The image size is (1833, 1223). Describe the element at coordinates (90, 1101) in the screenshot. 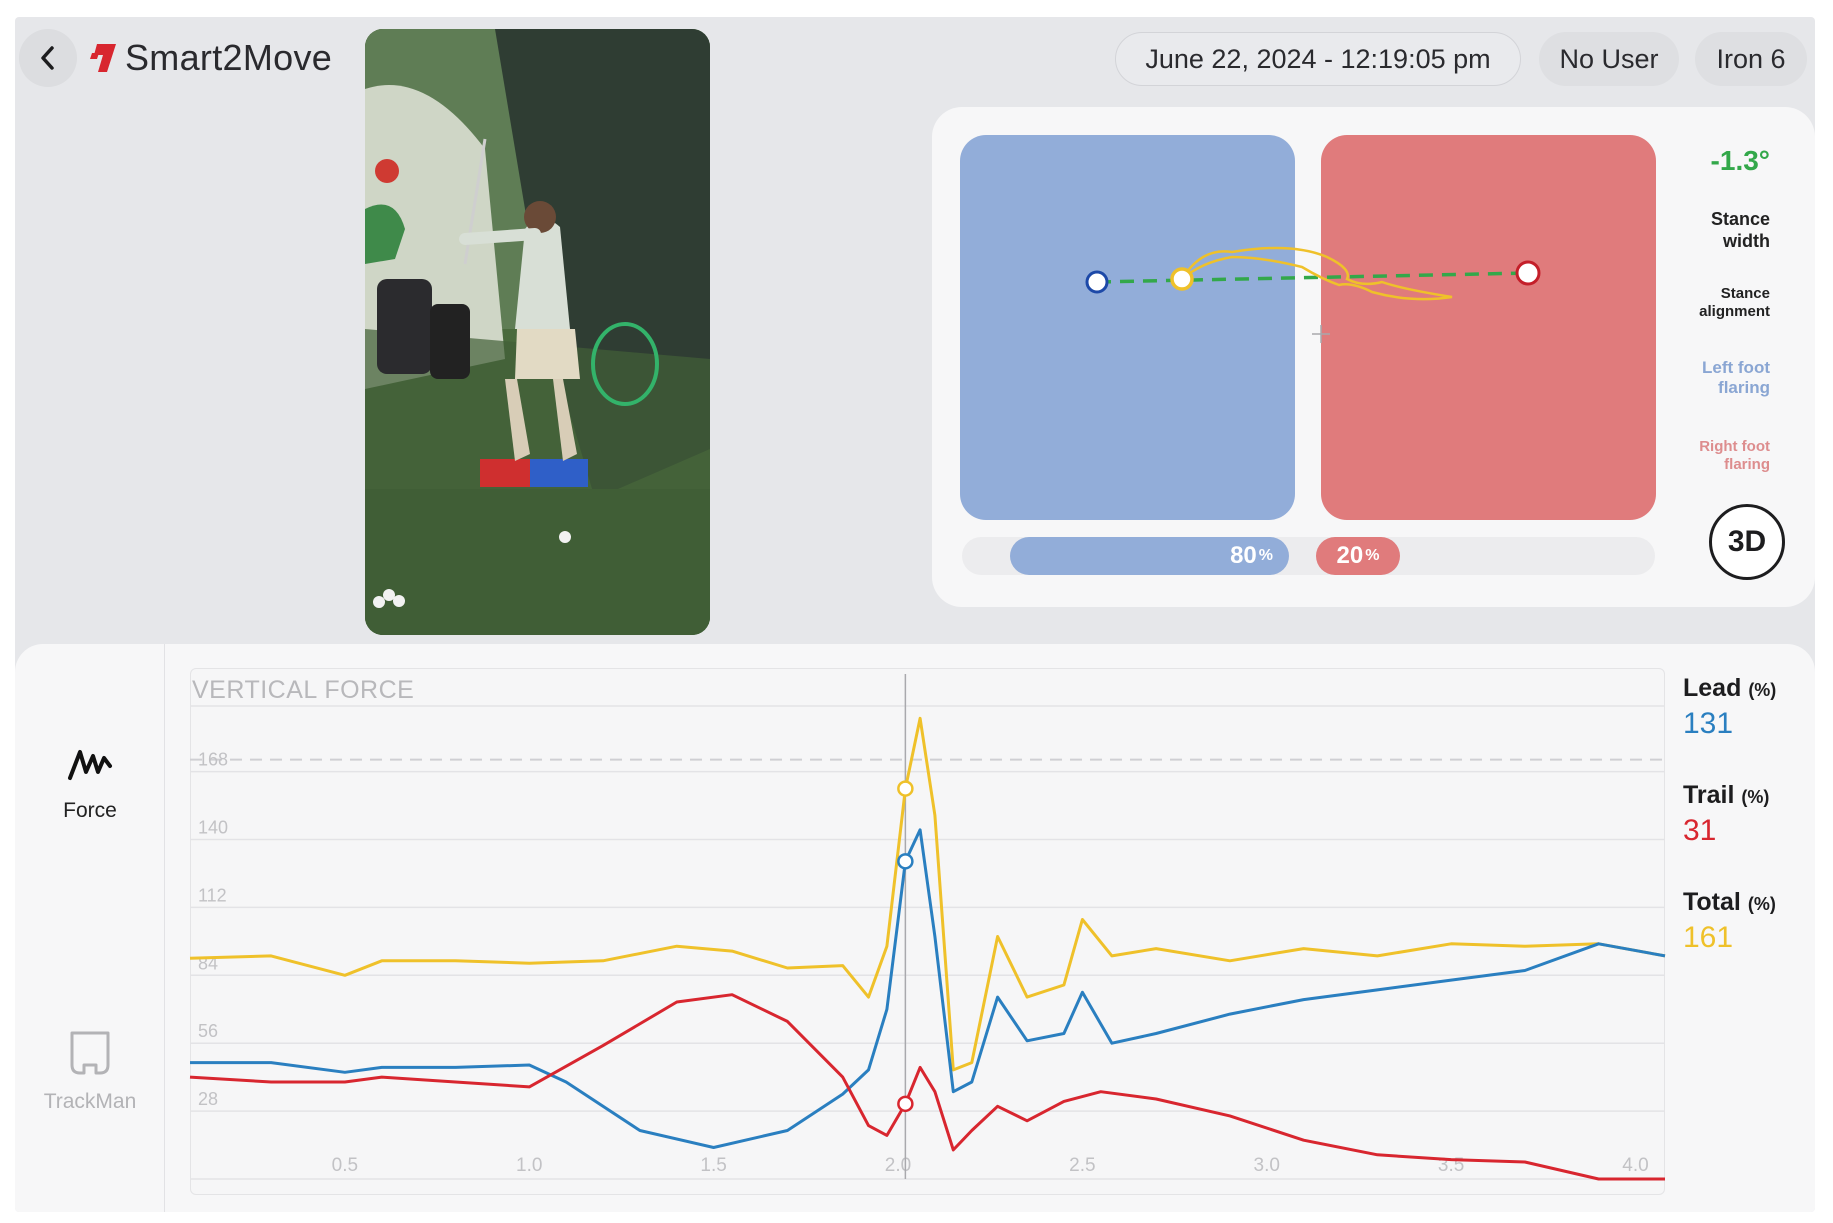

I see `nav-trackman-label: TrackMan` at that location.